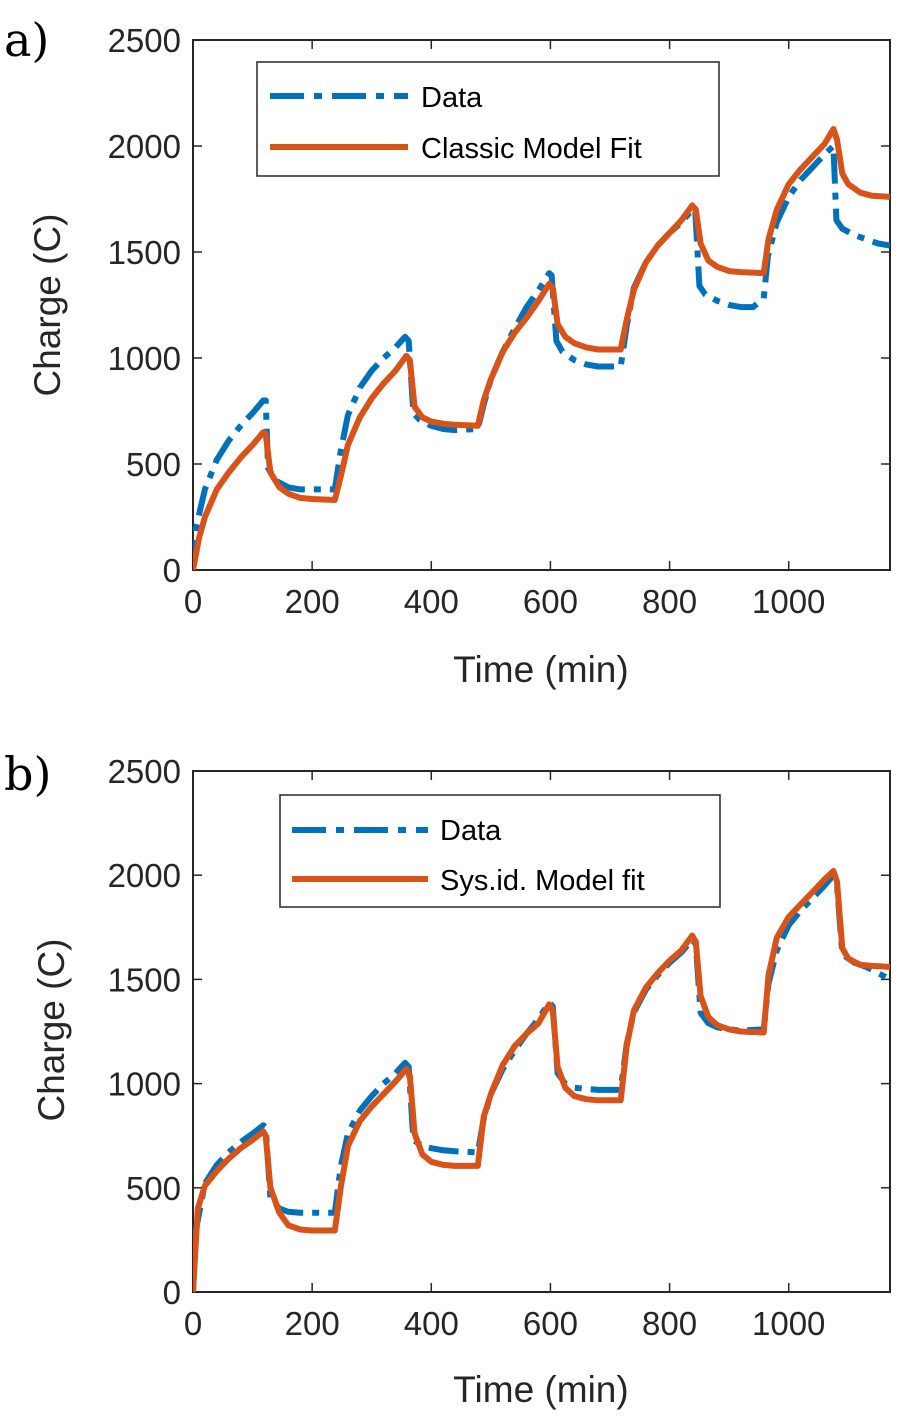  What do you see at coordinates (312, 1323) in the screenshot?
I see `x-tick-label-b-1: 200` at bounding box center [312, 1323].